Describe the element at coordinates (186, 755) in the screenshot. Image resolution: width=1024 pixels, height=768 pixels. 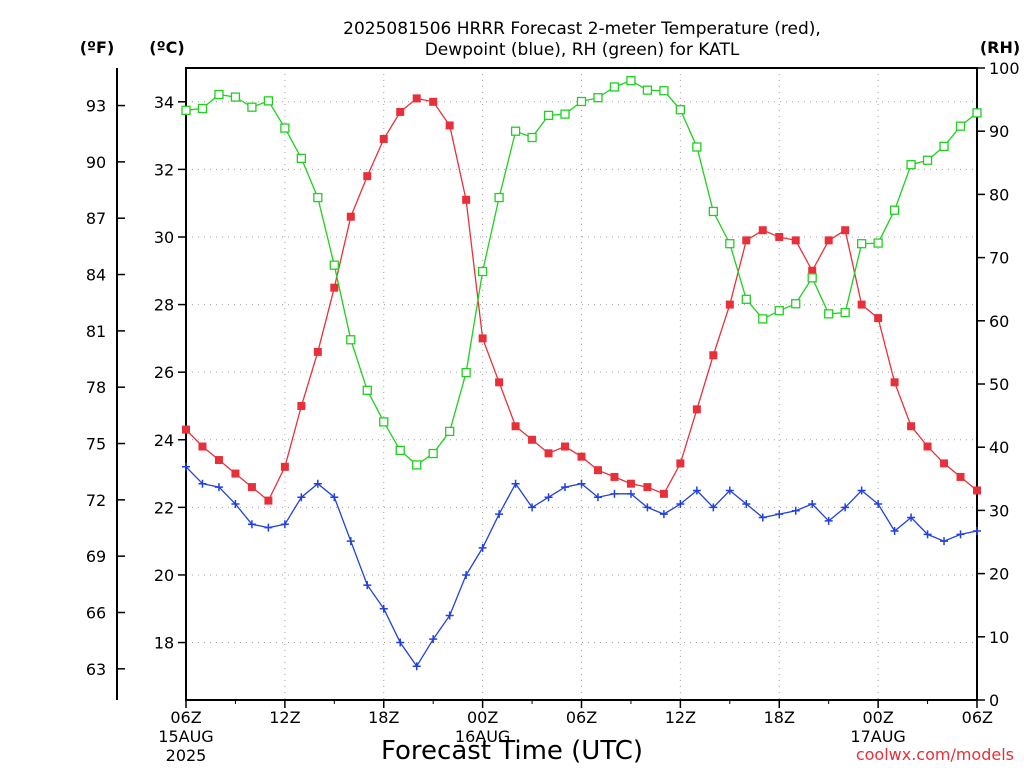
I see `x-tick-year-label: 2025` at that location.